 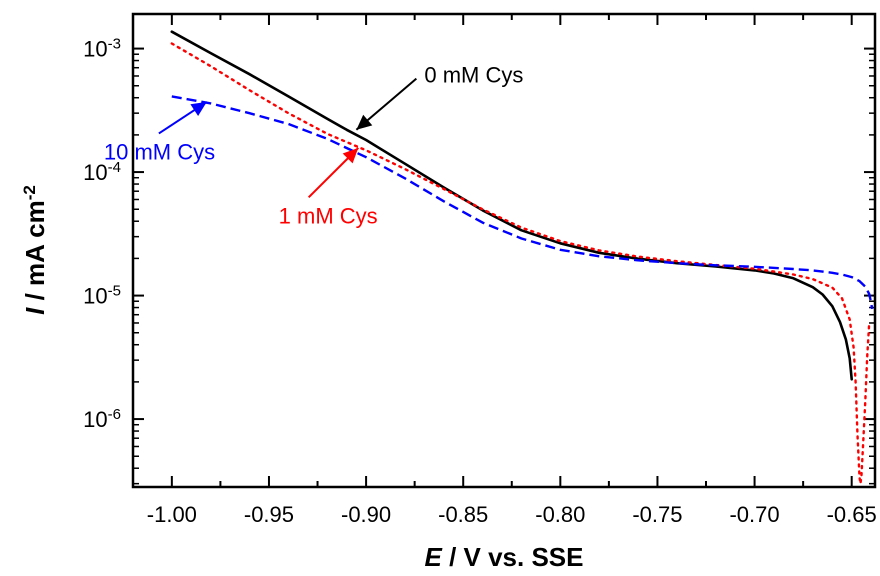 I want to click on y-tick-label: 10⁻⁴, so click(x=102, y=172).